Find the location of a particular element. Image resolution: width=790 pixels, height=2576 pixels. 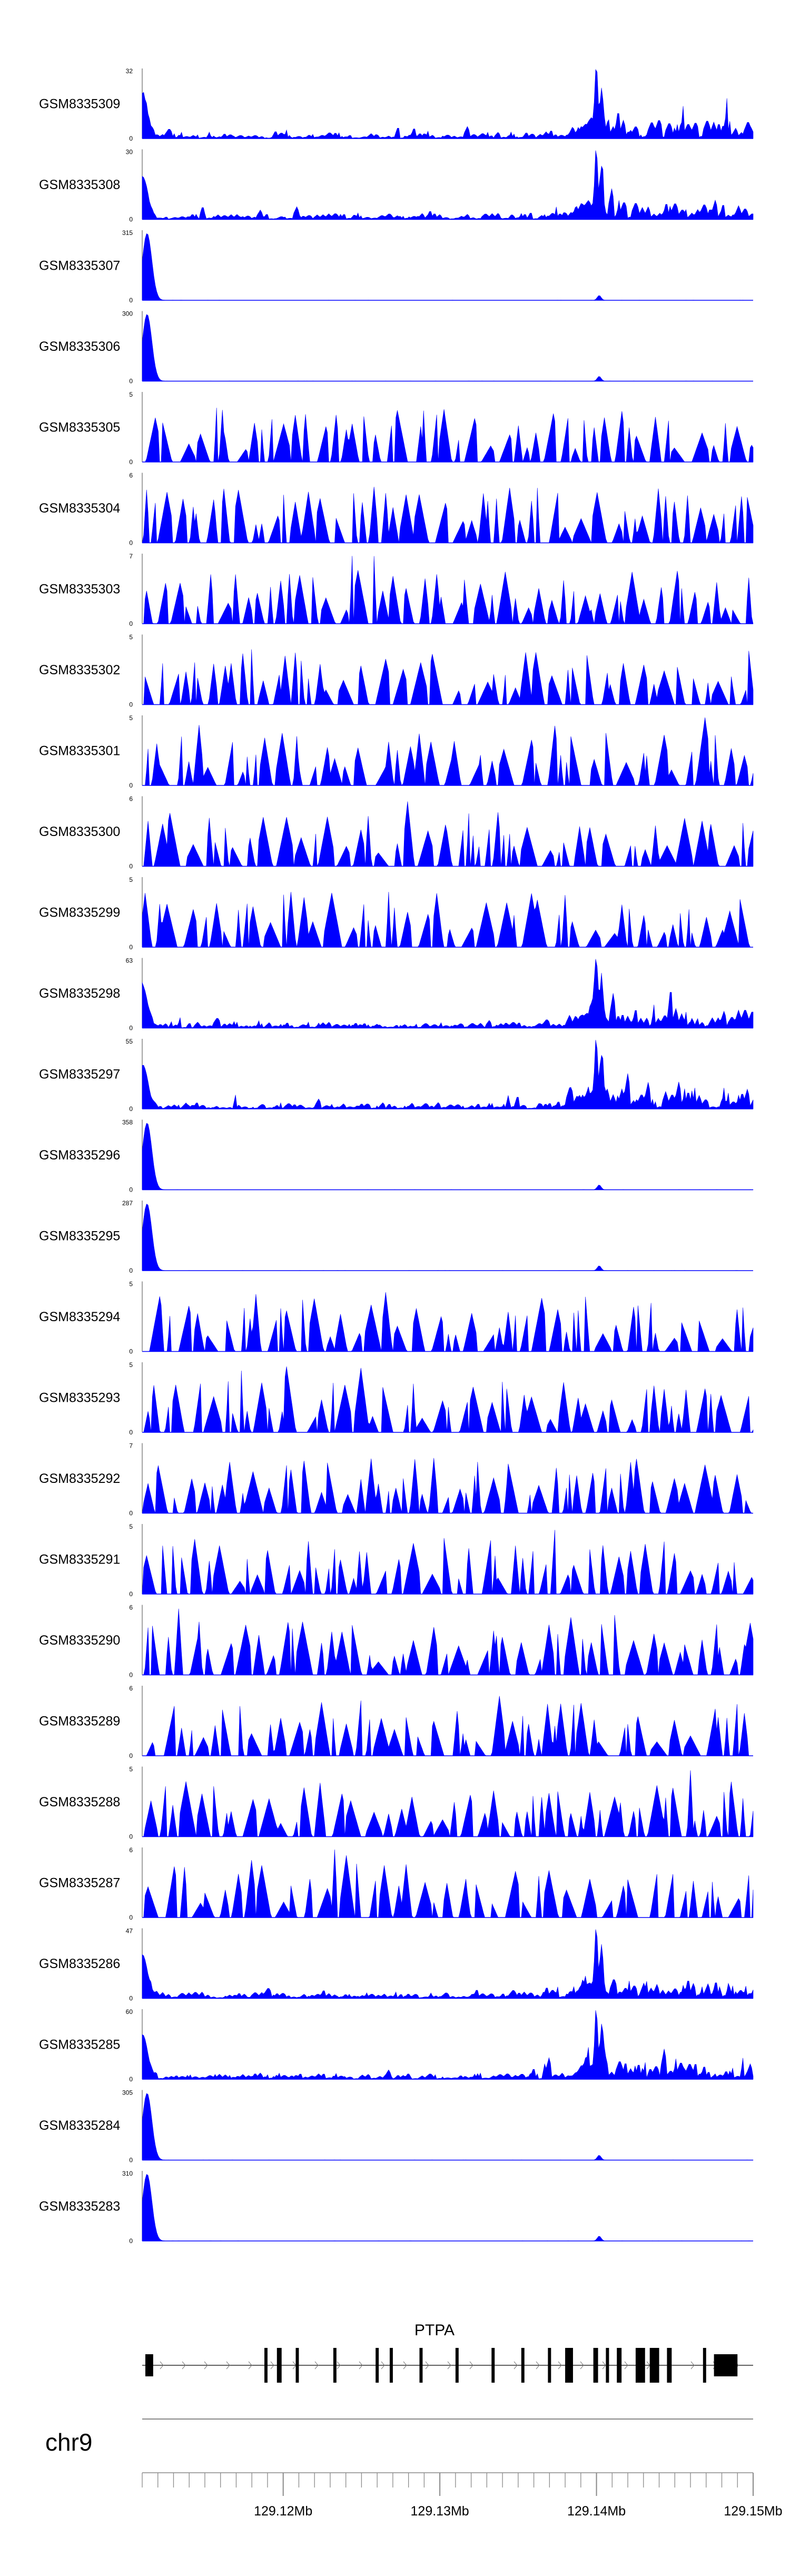

y-max-label: 287 is located at coordinates (127, 1203).